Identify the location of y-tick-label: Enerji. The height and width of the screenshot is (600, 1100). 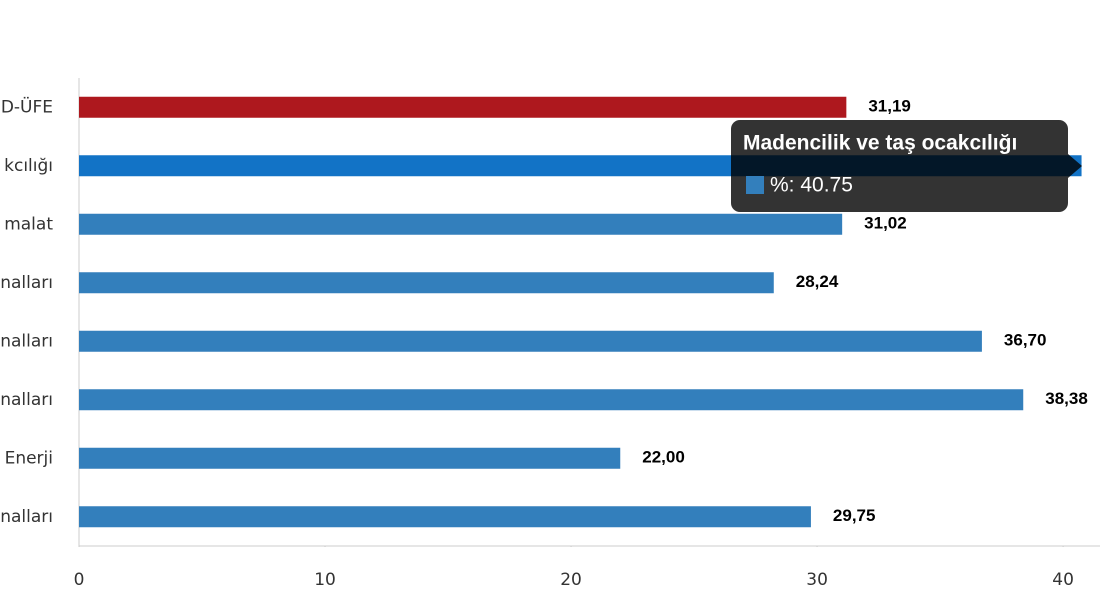
(29, 458).